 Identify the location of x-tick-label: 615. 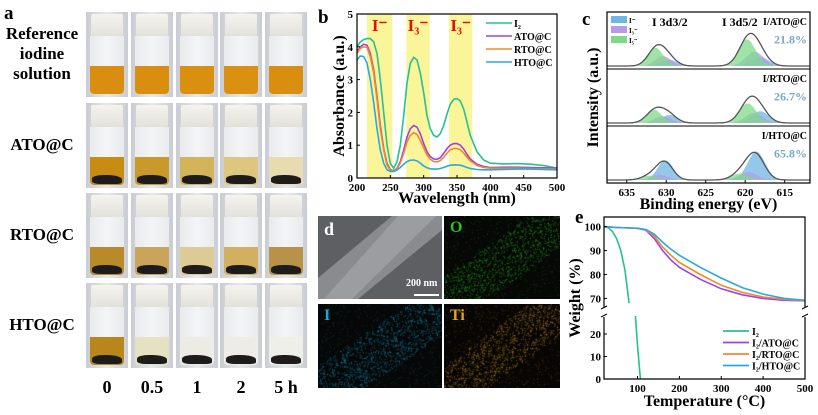
(784, 193).